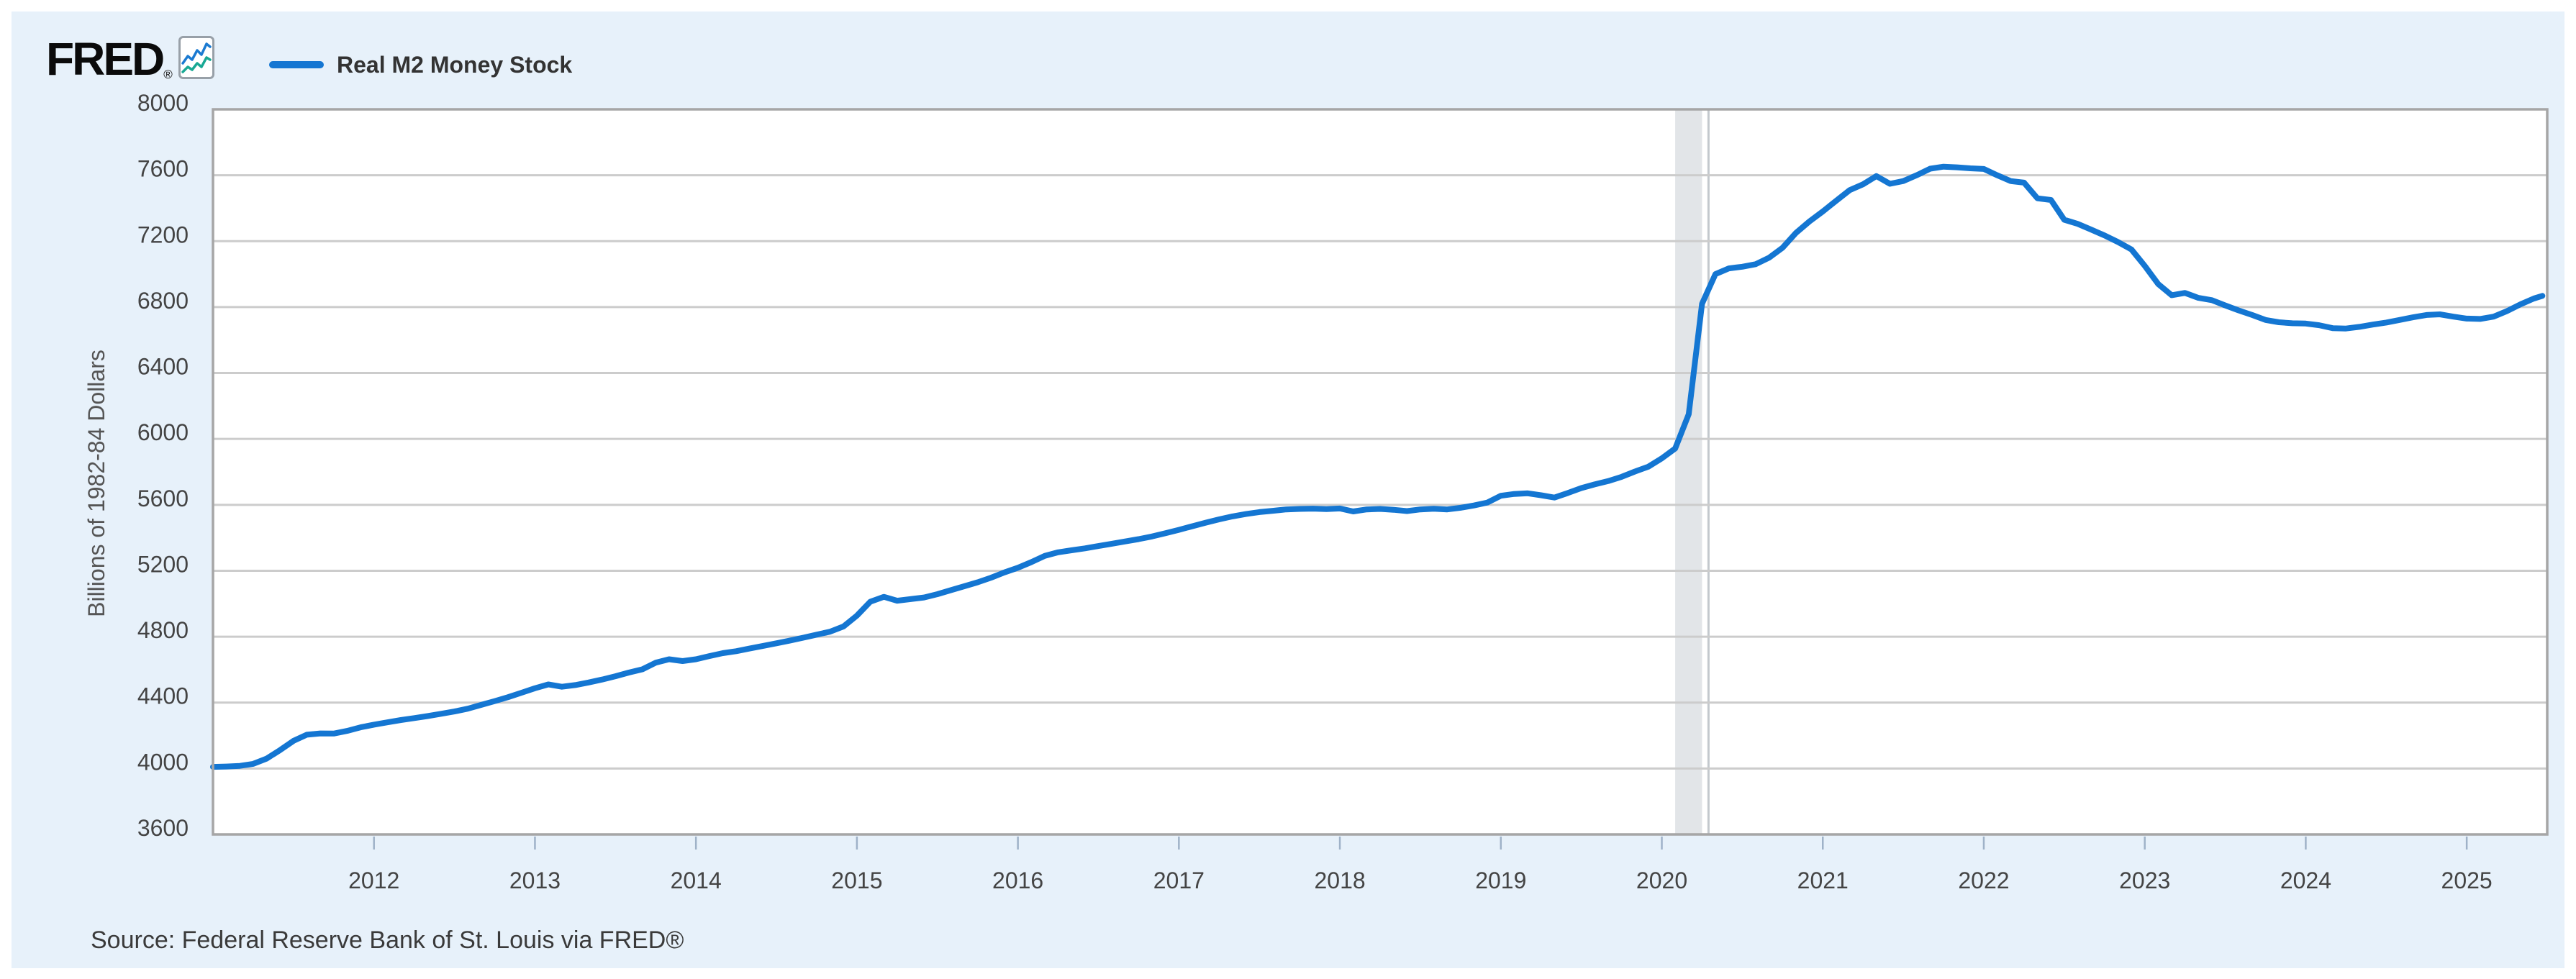 The image size is (2576, 979). Describe the element at coordinates (106, 59) in the screenshot. I see `fred-logo-text: FRED` at that location.